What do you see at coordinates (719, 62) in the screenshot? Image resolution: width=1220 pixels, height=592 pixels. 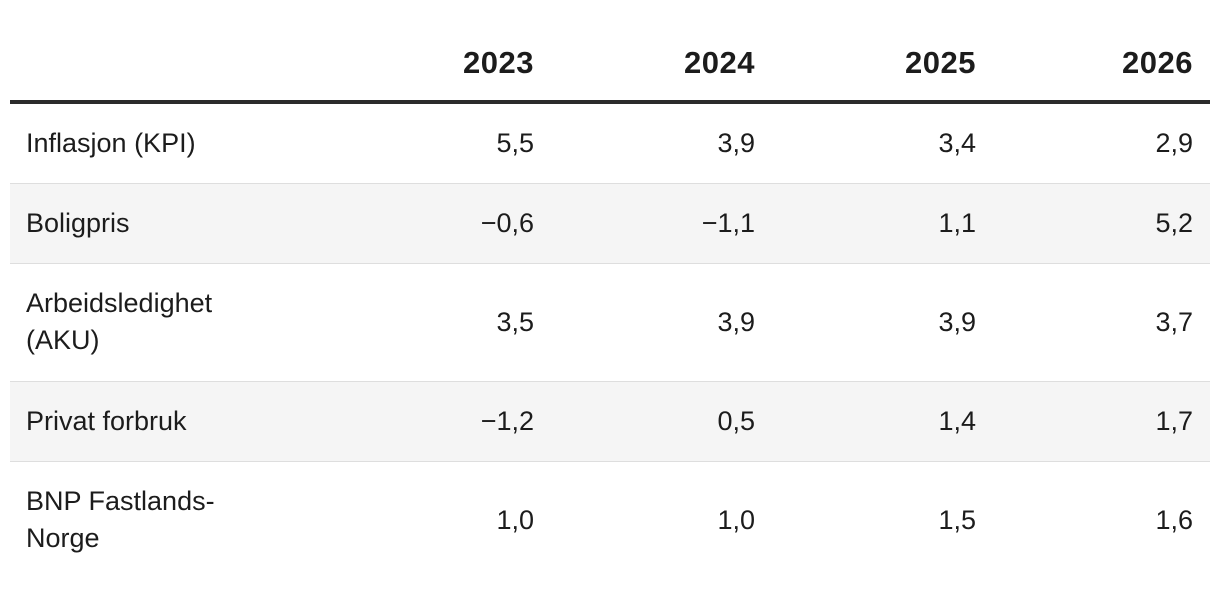 I see `column-header-2024: 2024` at bounding box center [719, 62].